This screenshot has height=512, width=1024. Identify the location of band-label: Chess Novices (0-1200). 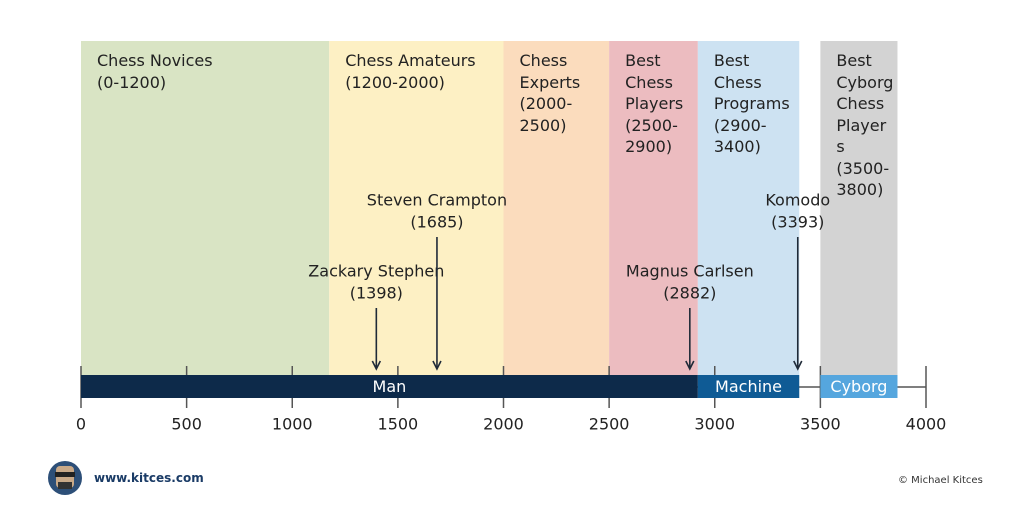
(211, 71).